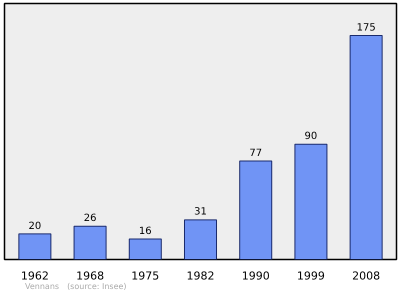 The image size is (400, 299). I want to click on x-tick-label: 1982, so click(200, 276).